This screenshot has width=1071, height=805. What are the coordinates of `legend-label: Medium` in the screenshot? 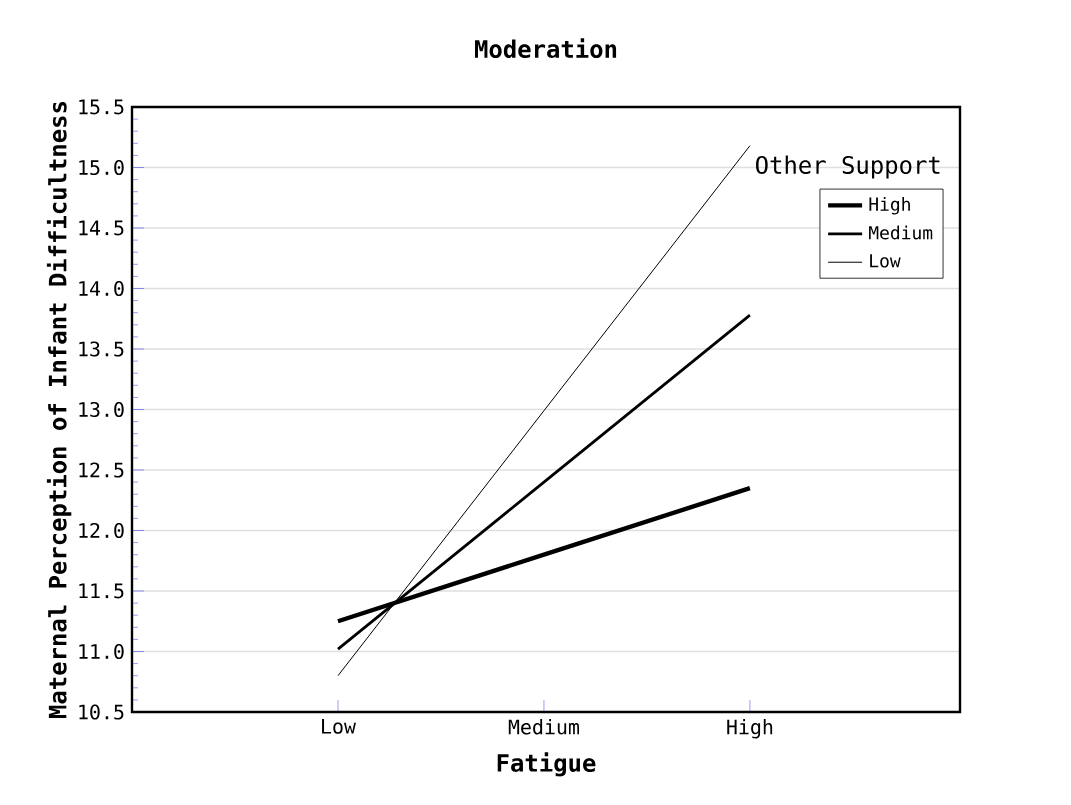 It's located at (901, 232).